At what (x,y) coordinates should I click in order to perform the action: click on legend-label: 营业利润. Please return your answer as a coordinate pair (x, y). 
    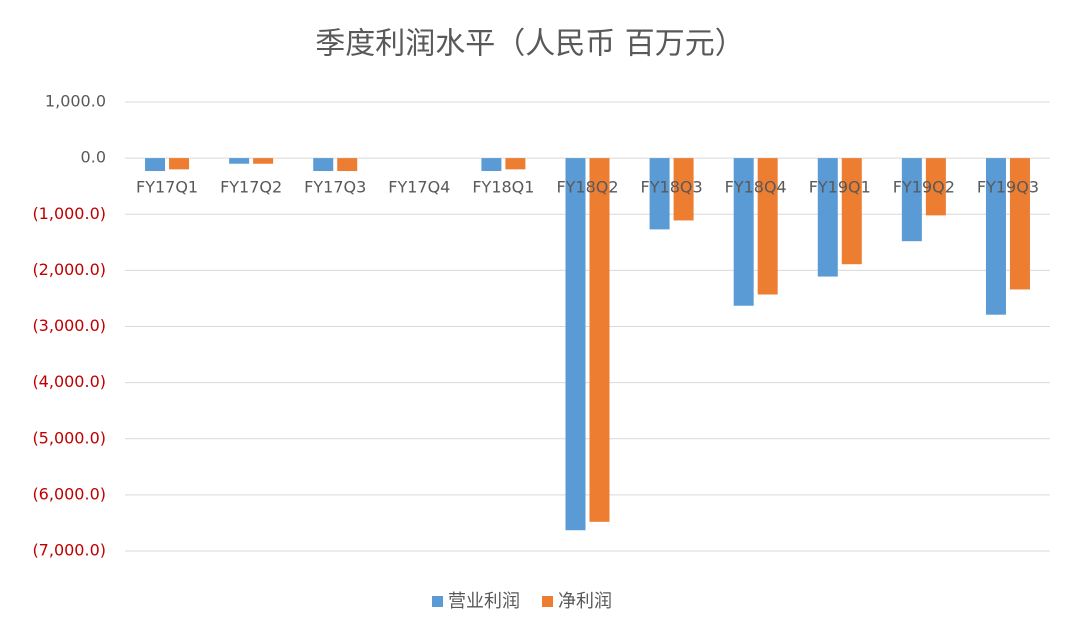
    Looking at the image, I should click on (484, 601).